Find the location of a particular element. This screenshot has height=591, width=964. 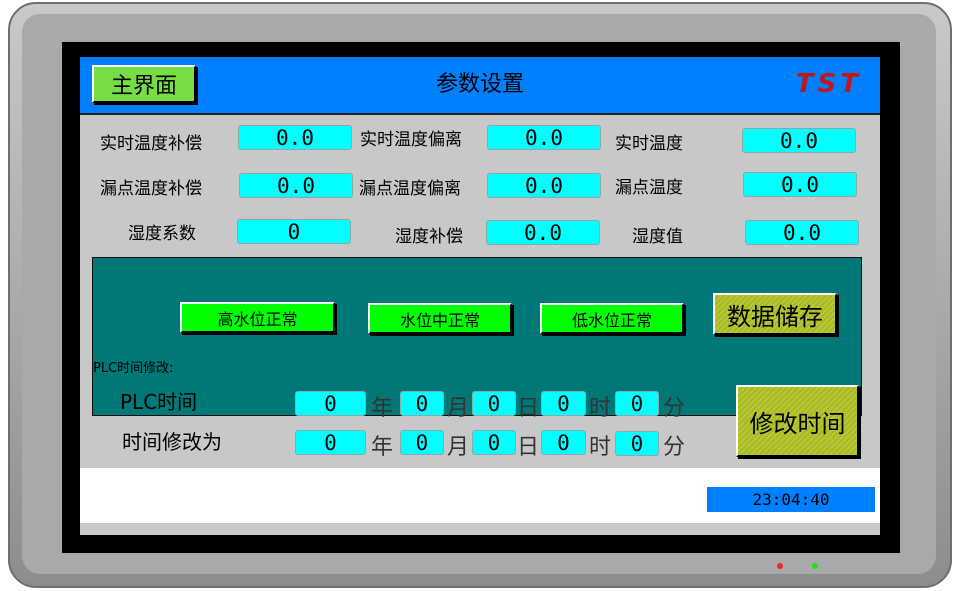

status-led-icon is located at coordinates (815, 566).